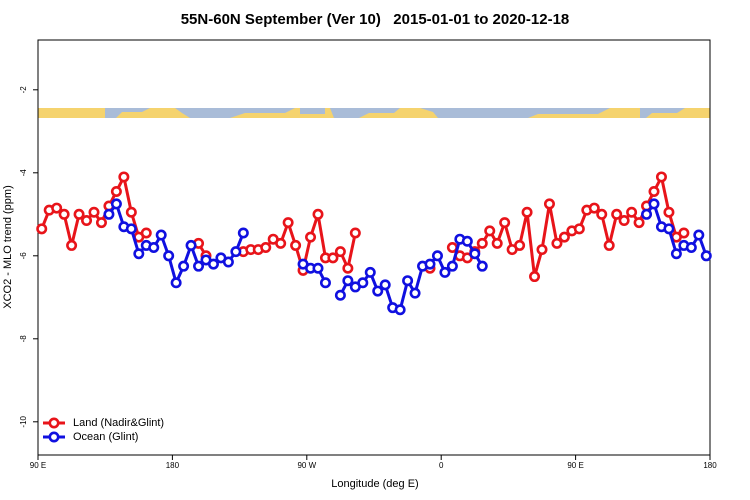  Describe the element at coordinates (411, 274) in the screenshot. I see `series-line` at that location.